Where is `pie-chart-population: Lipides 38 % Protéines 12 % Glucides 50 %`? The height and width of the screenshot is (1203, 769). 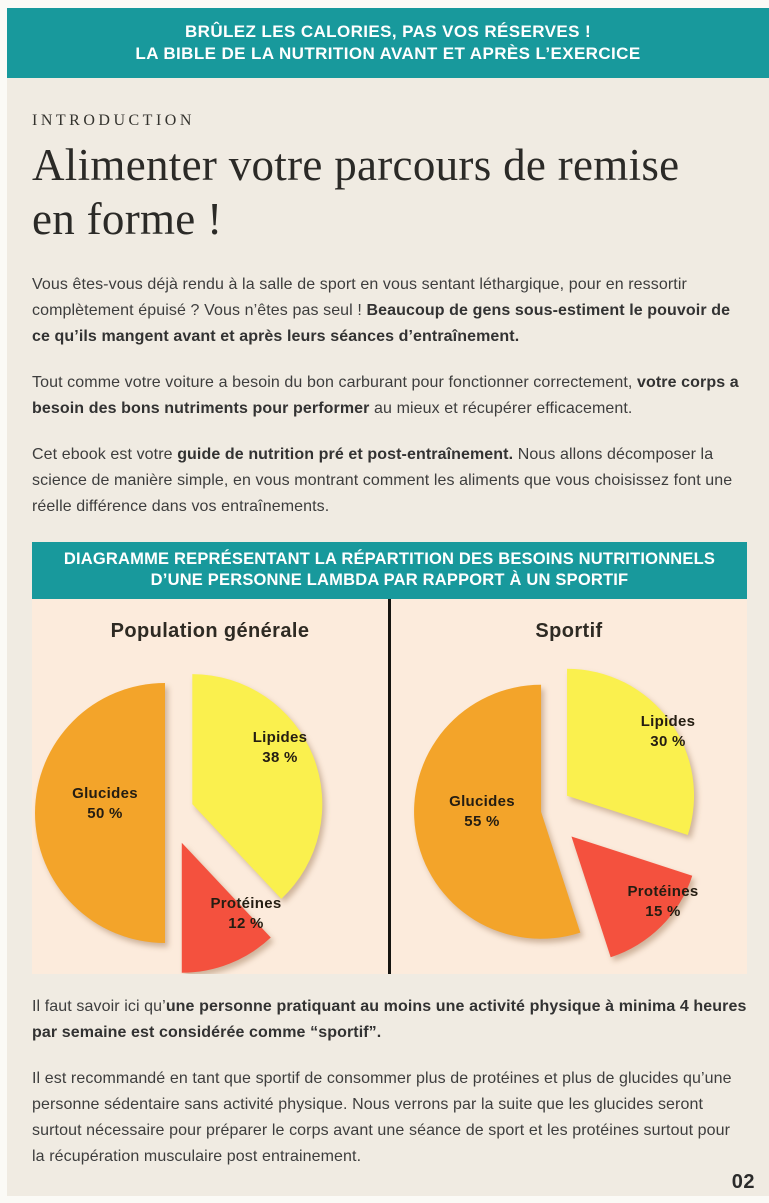
pie-chart-population: Lipides 38 % Protéines 12 % Glucides 50 % is located at coordinates (179, 823).